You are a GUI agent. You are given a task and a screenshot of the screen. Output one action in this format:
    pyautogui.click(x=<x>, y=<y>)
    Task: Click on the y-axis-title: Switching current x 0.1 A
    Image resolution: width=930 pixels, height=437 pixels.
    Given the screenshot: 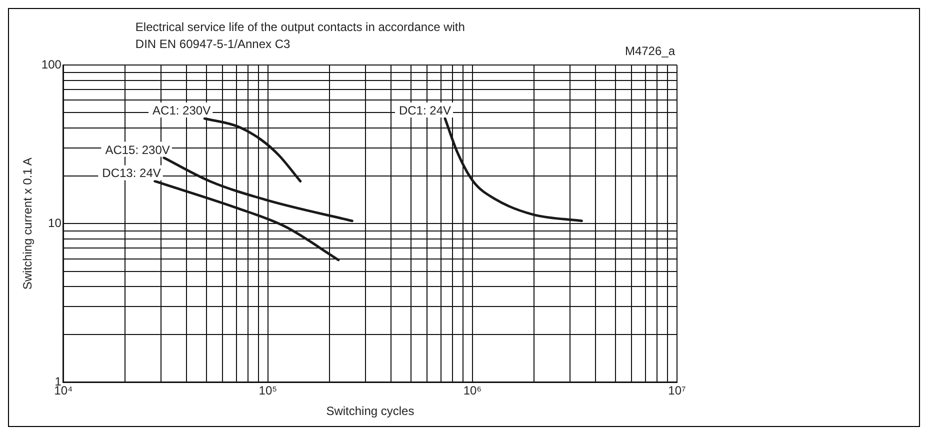 What is the action you would take?
    pyautogui.click(x=27, y=224)
    